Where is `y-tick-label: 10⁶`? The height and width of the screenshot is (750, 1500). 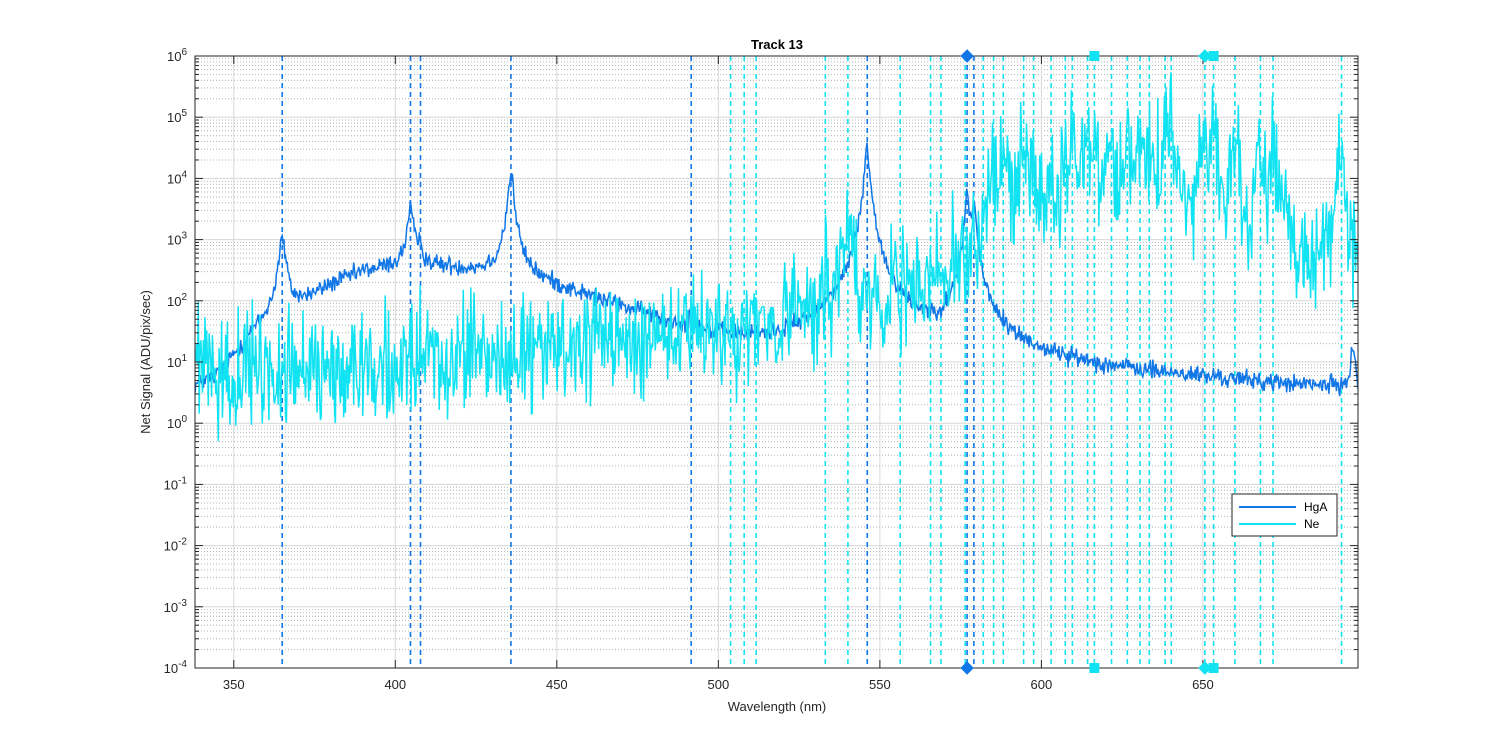
y-tick-label: 10⁶ is located at coordinates (177, 55).